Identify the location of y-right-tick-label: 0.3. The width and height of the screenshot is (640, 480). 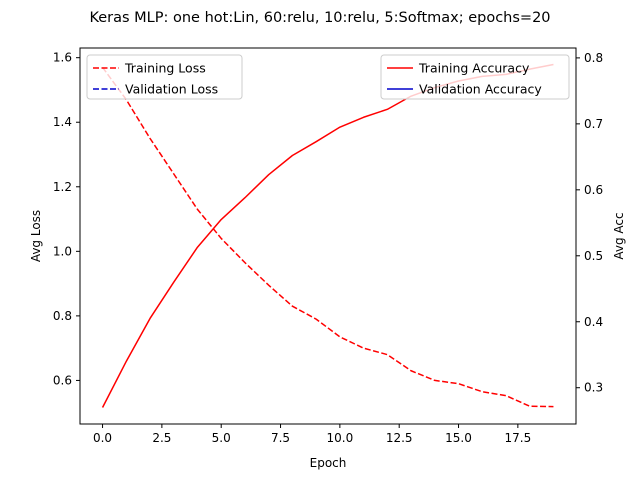
(593, 388).